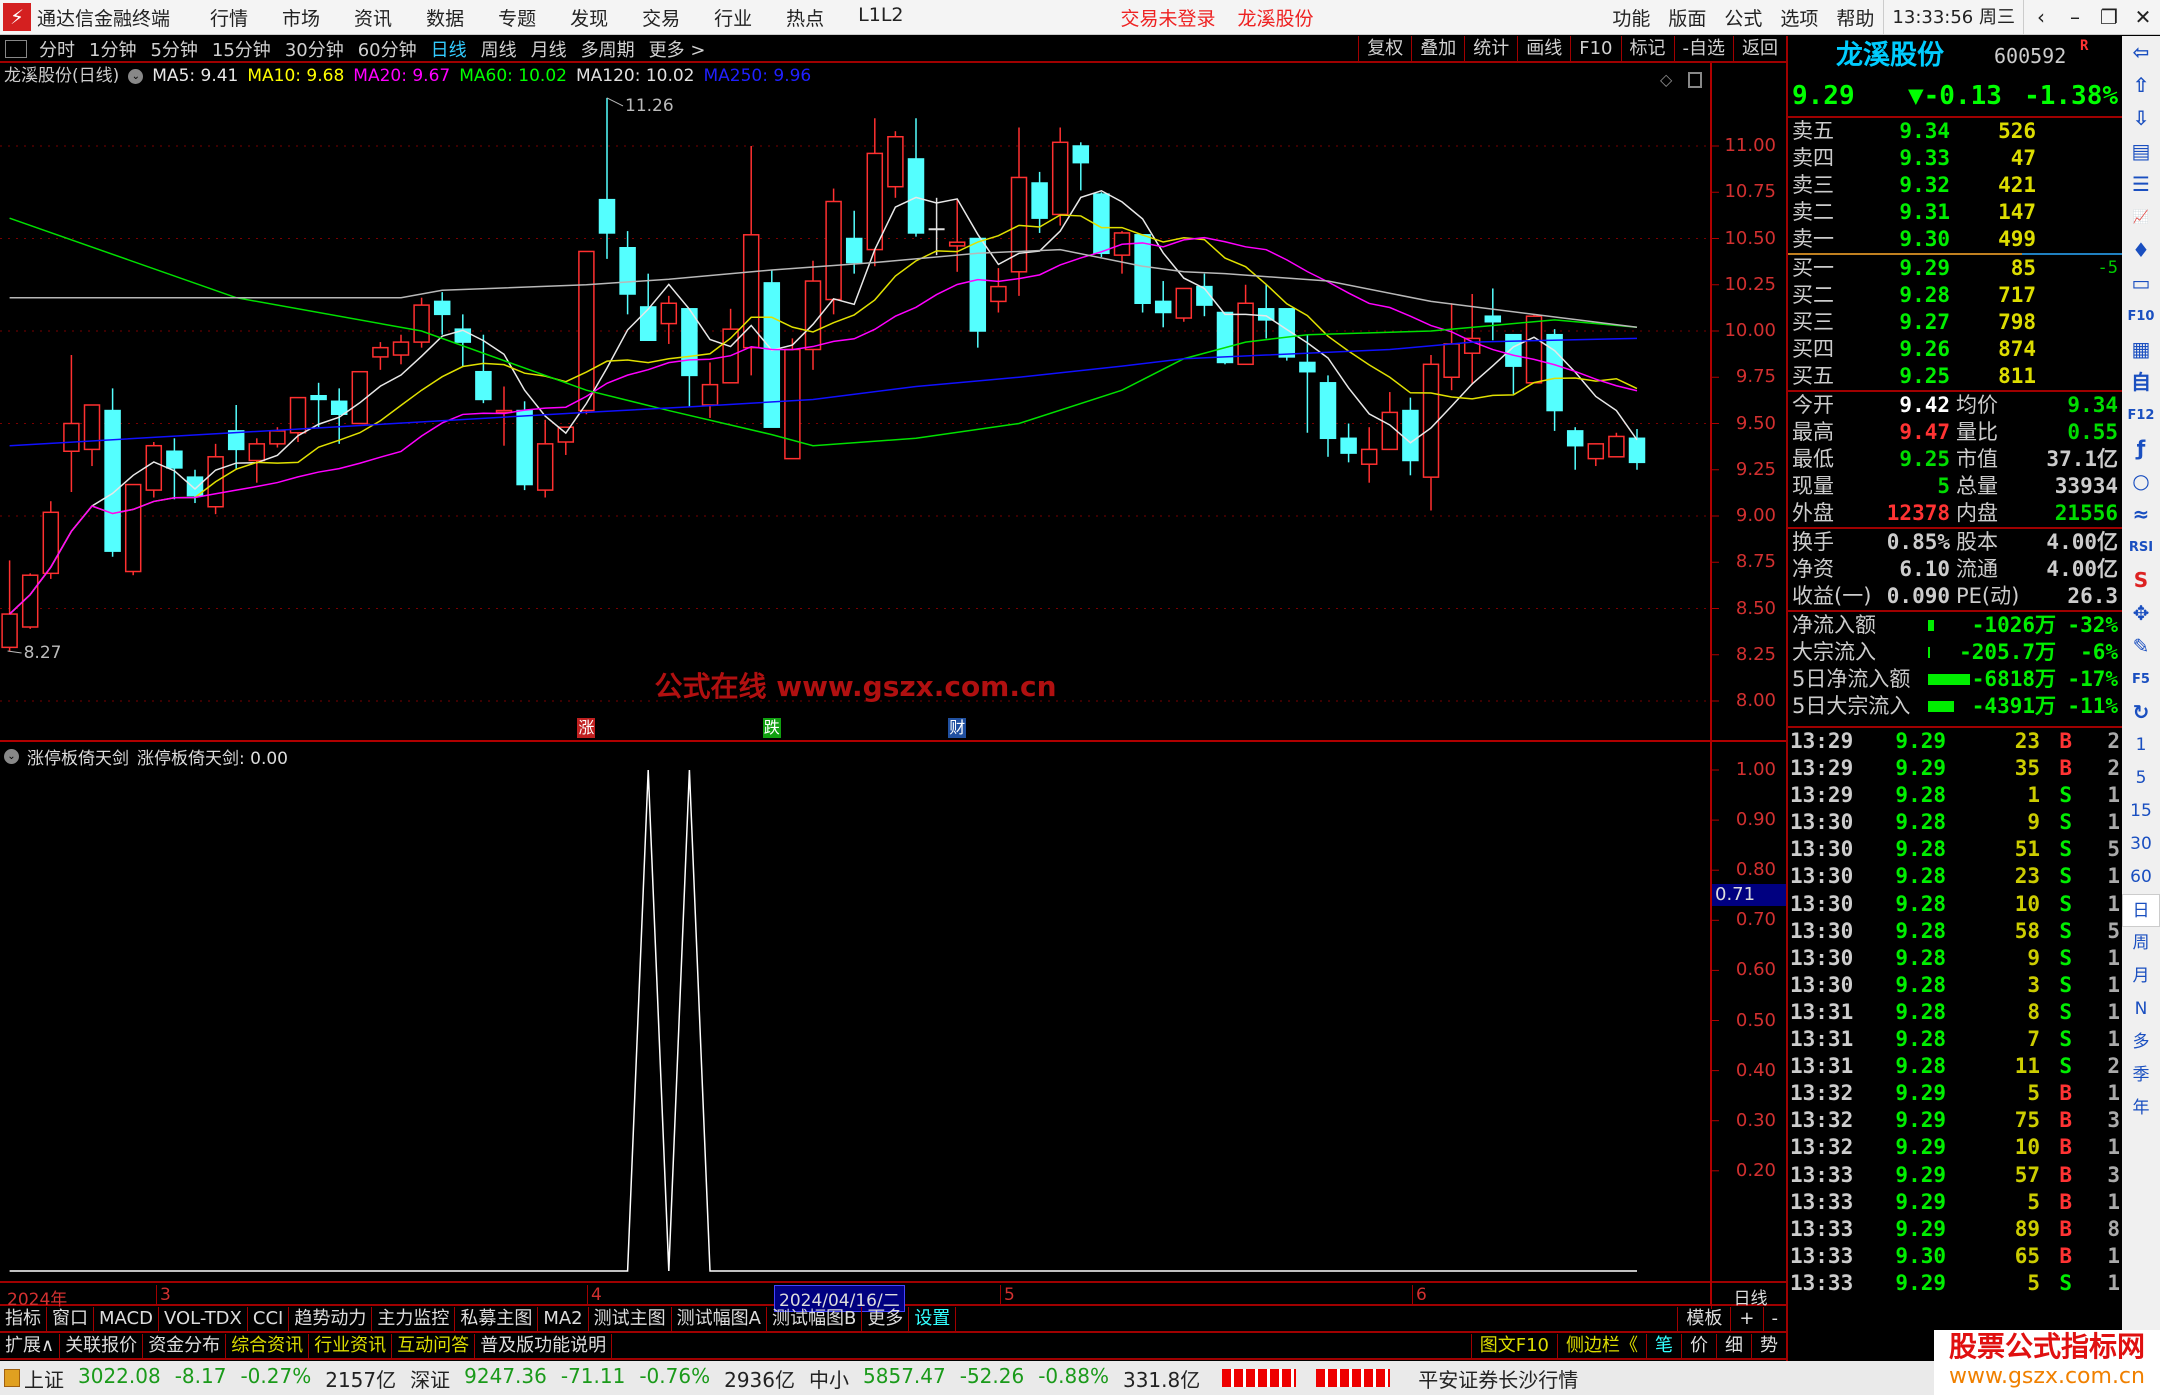  Describe the element at coordinates (301, 18) in the screenshot. I see `menu-item: 市场` at that location.